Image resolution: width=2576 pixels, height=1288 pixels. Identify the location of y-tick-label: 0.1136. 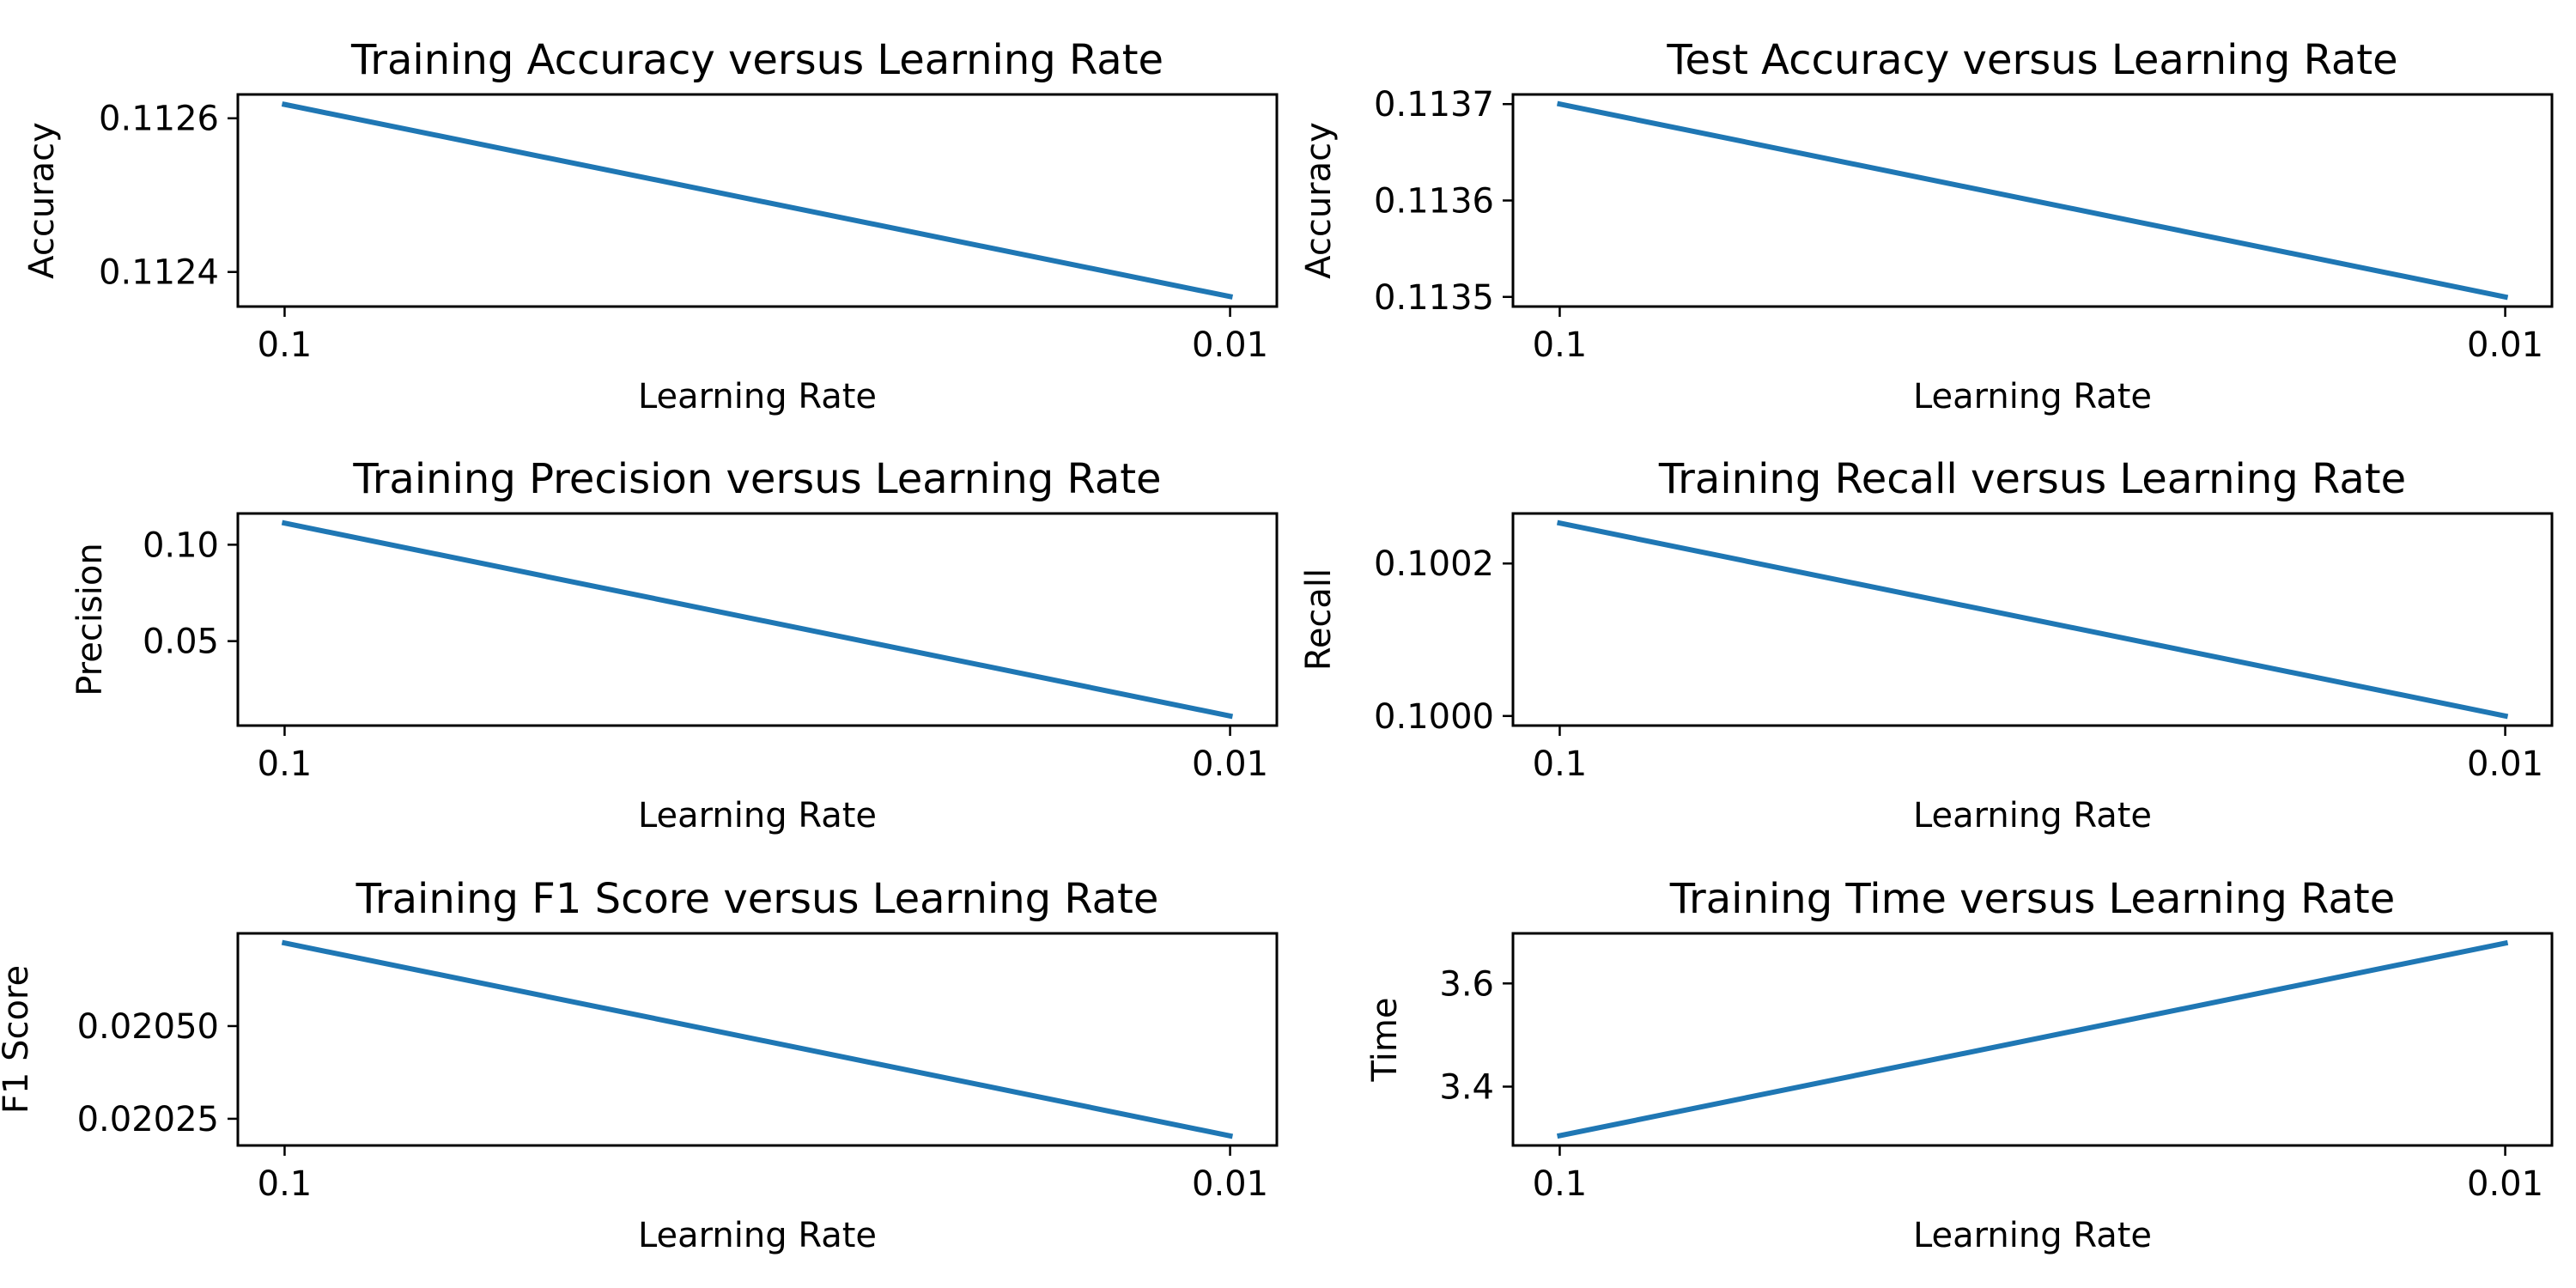
(1434, 202).